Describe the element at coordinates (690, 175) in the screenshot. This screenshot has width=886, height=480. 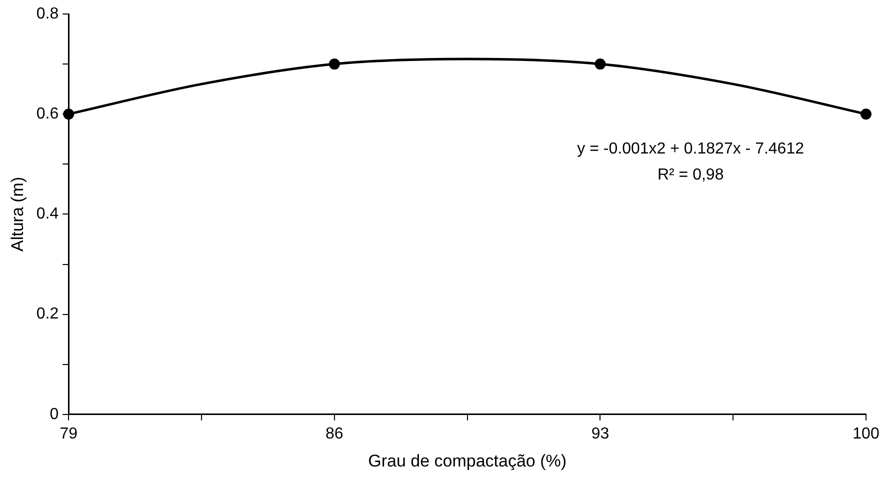
I see `annotation: R² = 0,98` at that location.